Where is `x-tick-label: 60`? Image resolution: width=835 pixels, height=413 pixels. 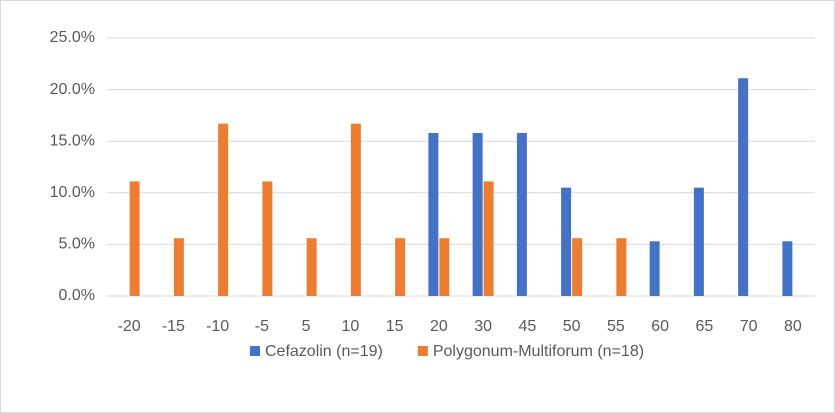
x-tick-label: 60 is located at coordinates (660, 326).